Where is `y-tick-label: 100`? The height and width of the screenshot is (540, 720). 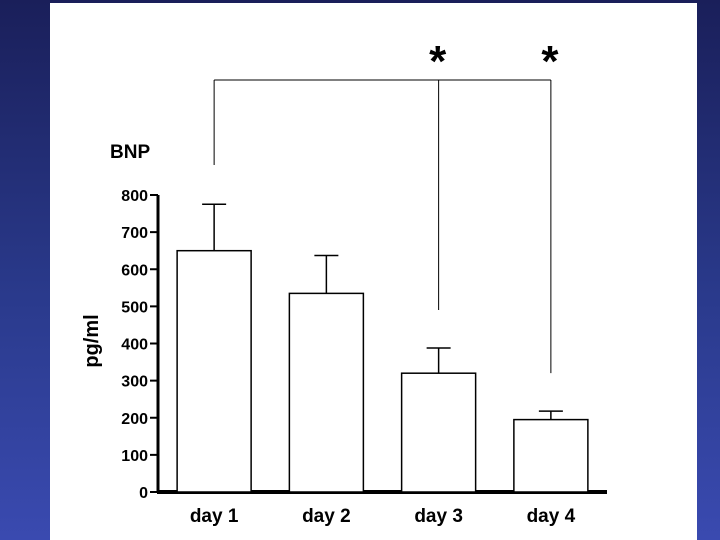 y-tick-label: 100 is located at coordinates (134, 456).